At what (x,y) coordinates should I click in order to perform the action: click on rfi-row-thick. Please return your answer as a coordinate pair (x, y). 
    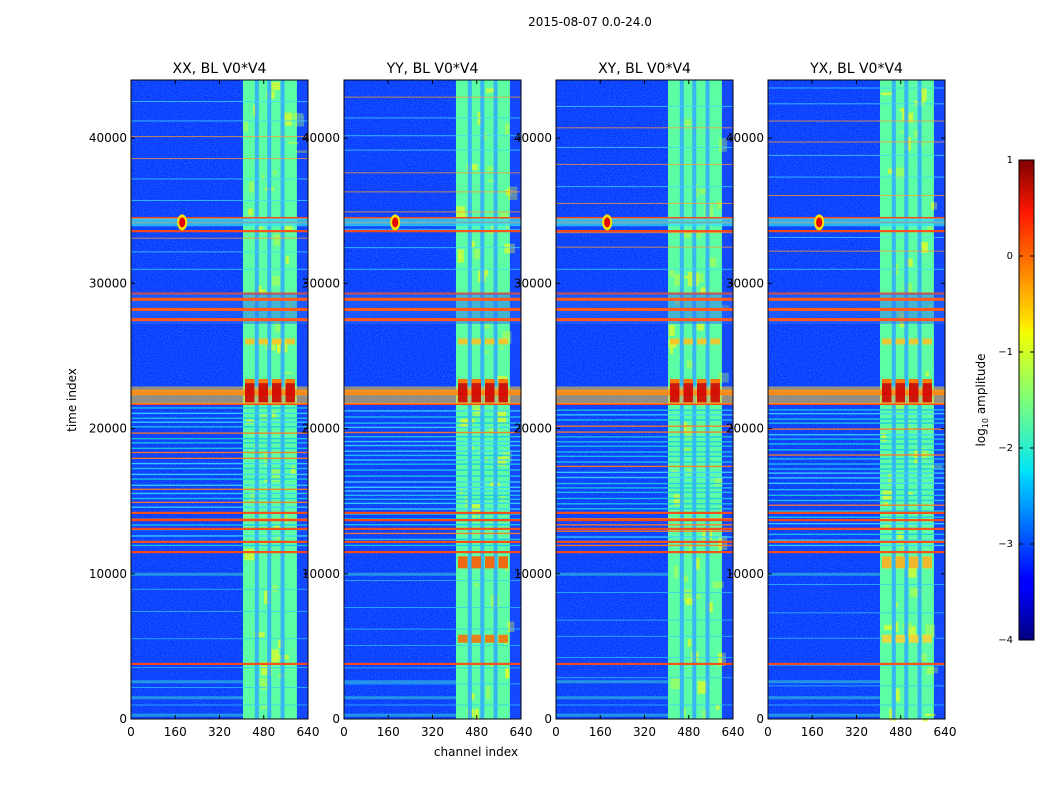
    Looking at the image, I should click on (432, 309).